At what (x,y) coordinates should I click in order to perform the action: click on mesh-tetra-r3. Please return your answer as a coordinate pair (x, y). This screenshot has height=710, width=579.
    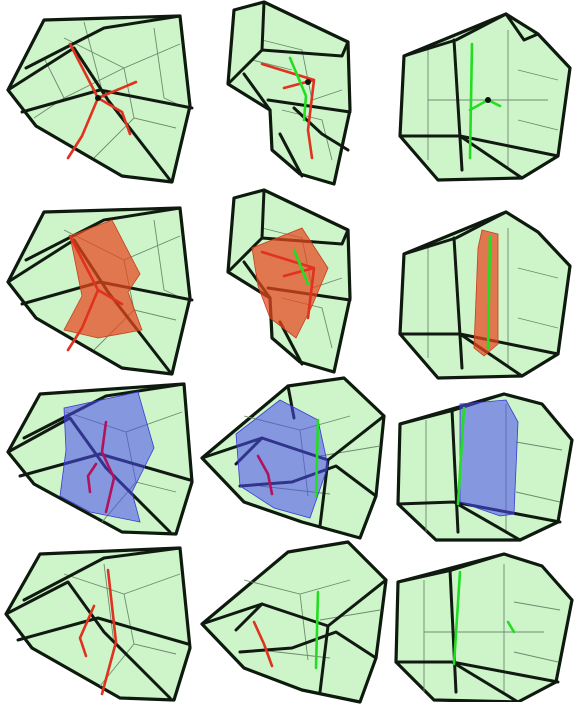
    Looking at the image, I should click on (100, 459).